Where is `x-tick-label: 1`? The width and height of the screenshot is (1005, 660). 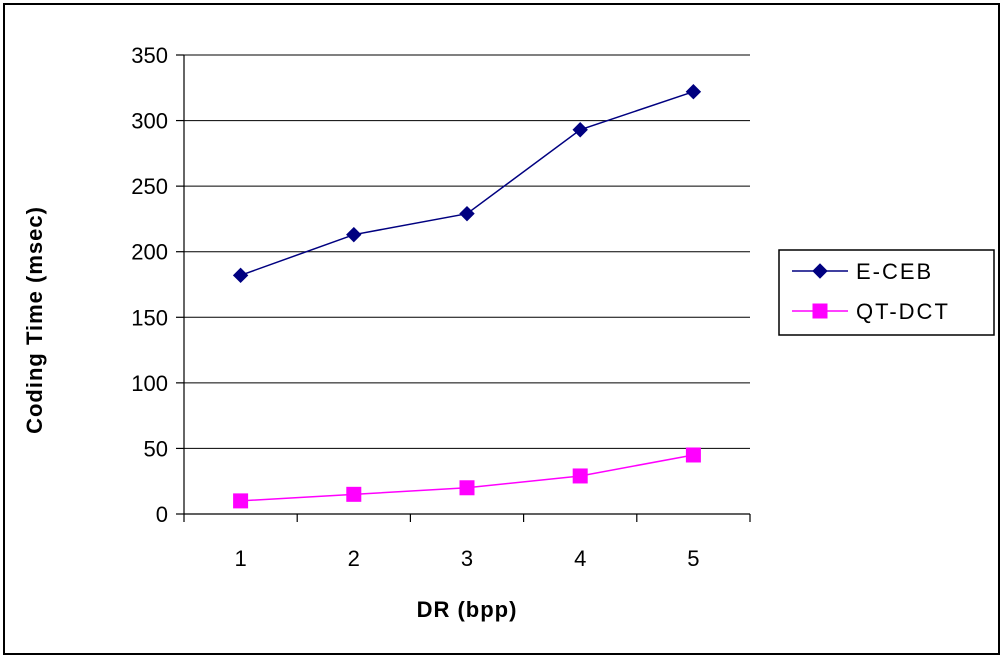
x-tick-label: 1 is located at coordinates (240, 558).